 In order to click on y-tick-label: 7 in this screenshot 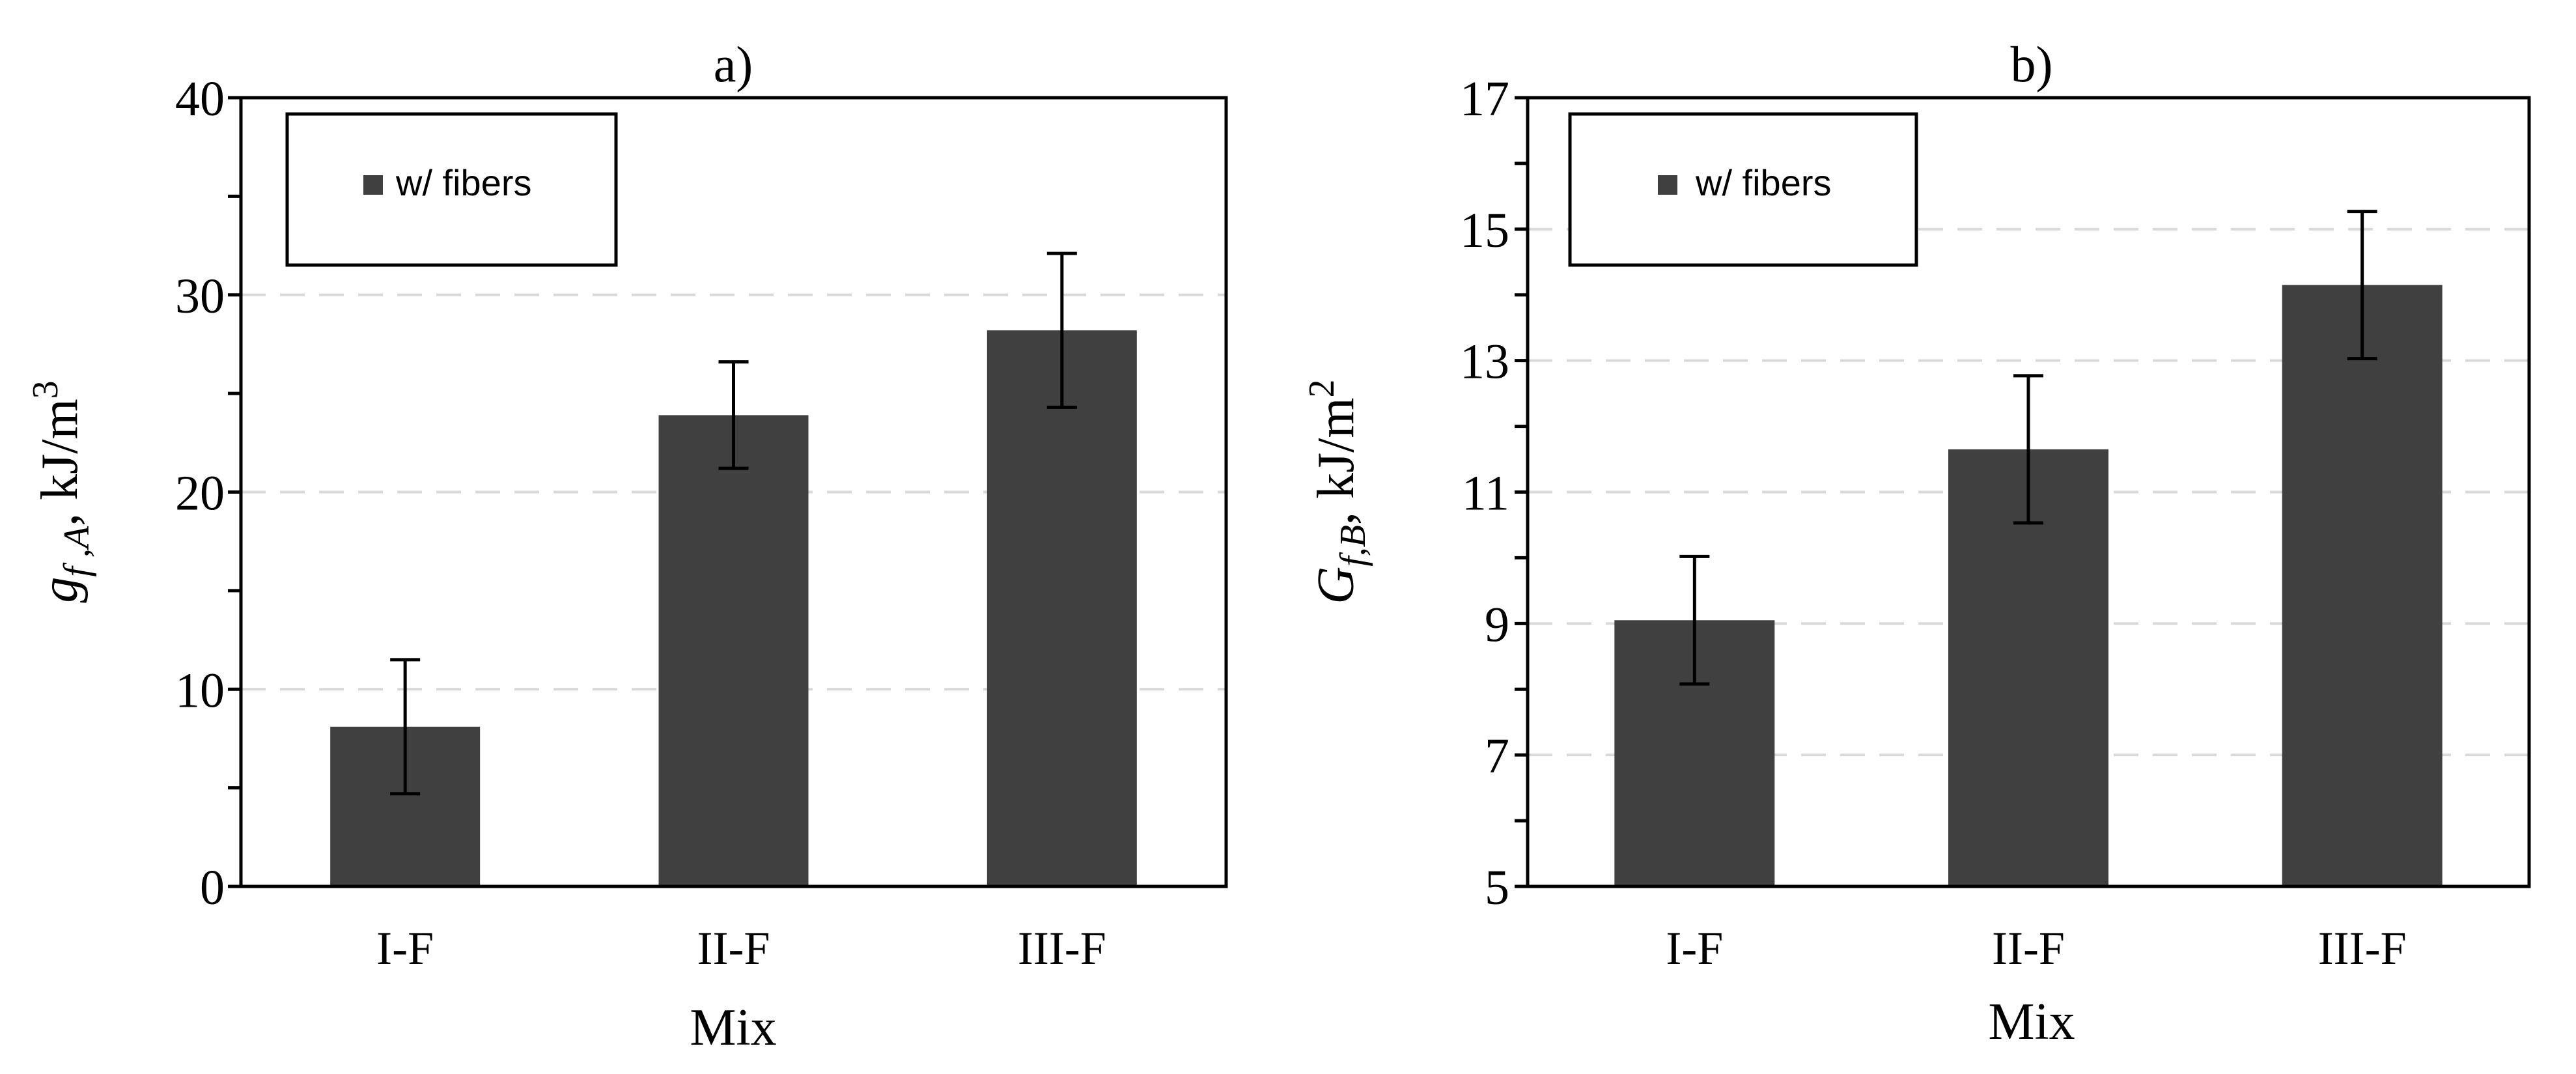, I will do `click(1497, 757)`.